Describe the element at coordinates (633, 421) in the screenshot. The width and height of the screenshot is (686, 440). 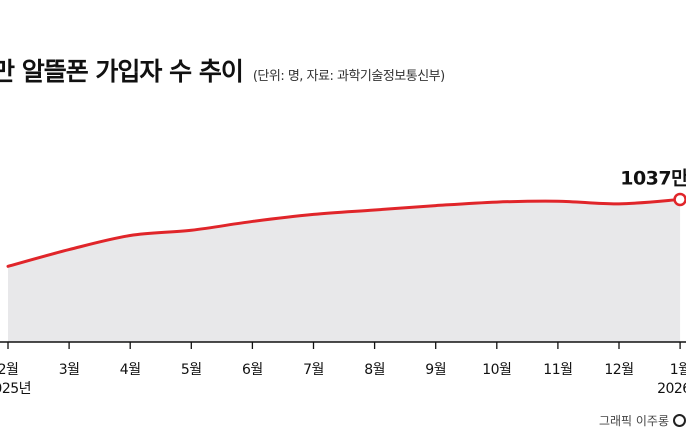
I see `credit-text: 그래픽 이주롱` at that location.